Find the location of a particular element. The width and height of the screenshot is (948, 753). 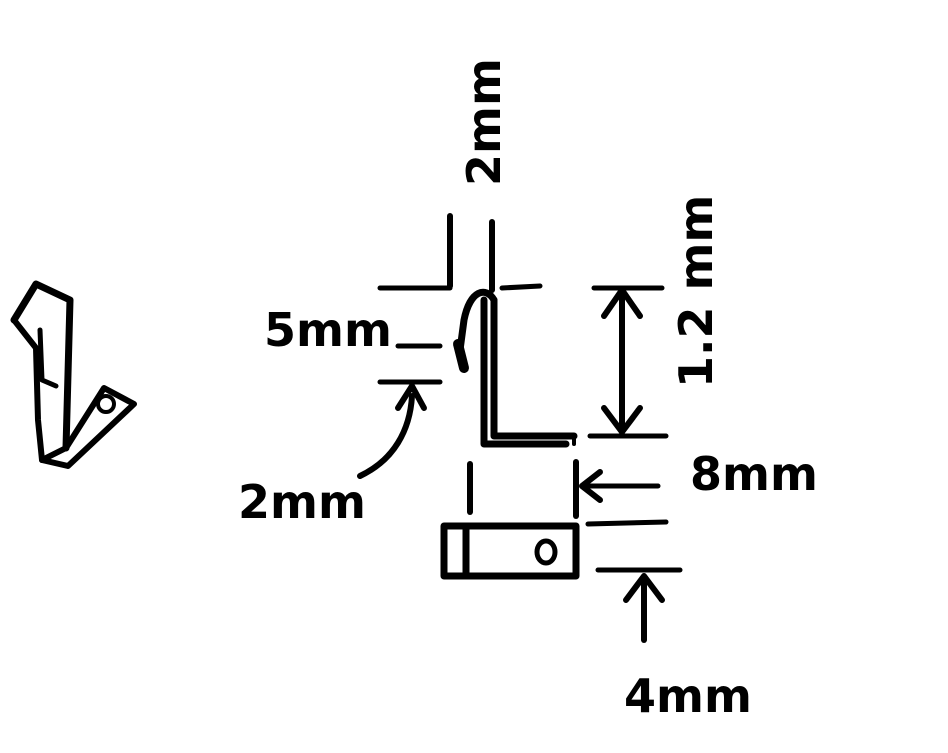

hook-gap-label: 2mm is located at coordinates (302, 502).